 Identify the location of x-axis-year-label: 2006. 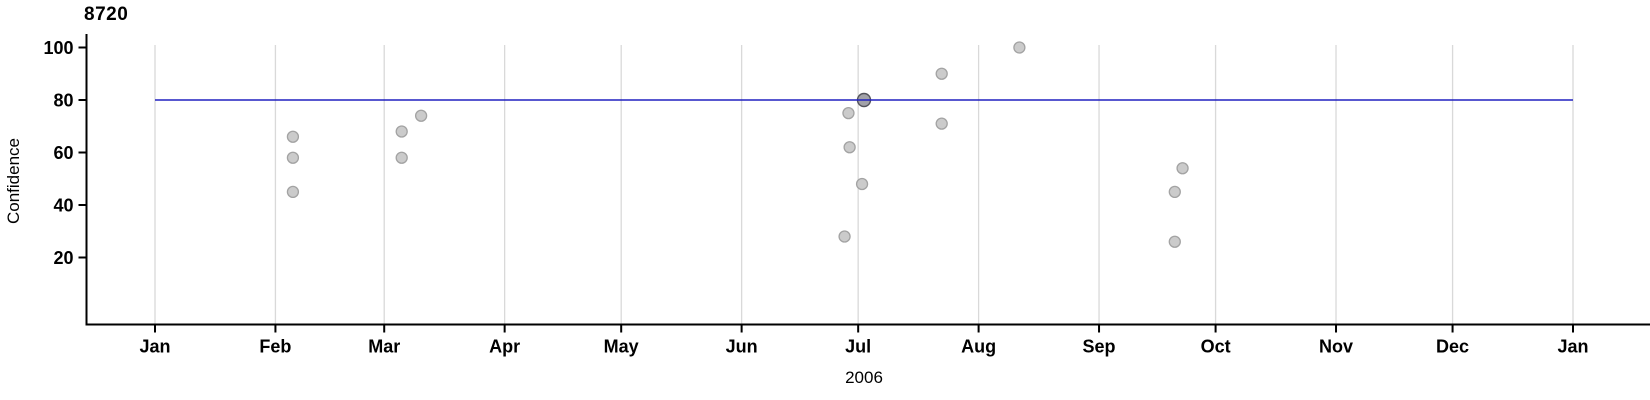
(864, 377).